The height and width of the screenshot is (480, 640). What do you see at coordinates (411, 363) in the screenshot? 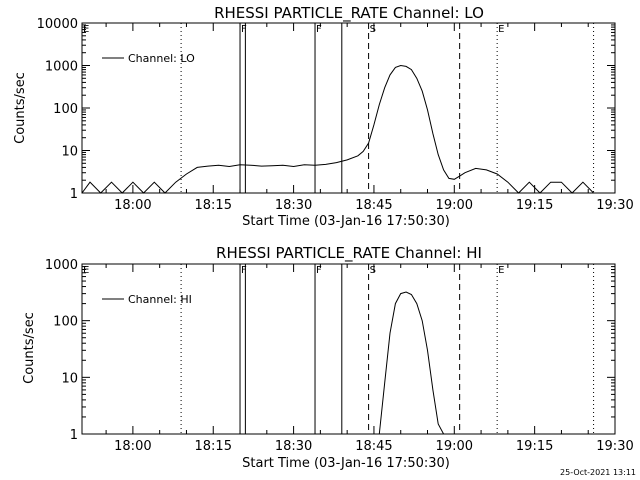
I see `series-line` at bounding box center [411, 363].